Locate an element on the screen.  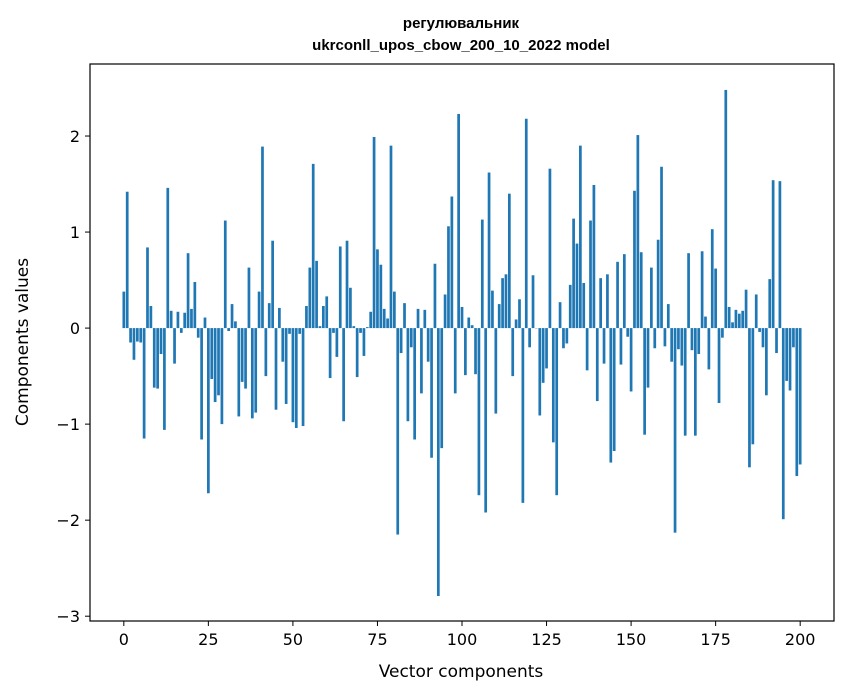
chart-title-line1: регулювальник is located at coordinates (461, 23).